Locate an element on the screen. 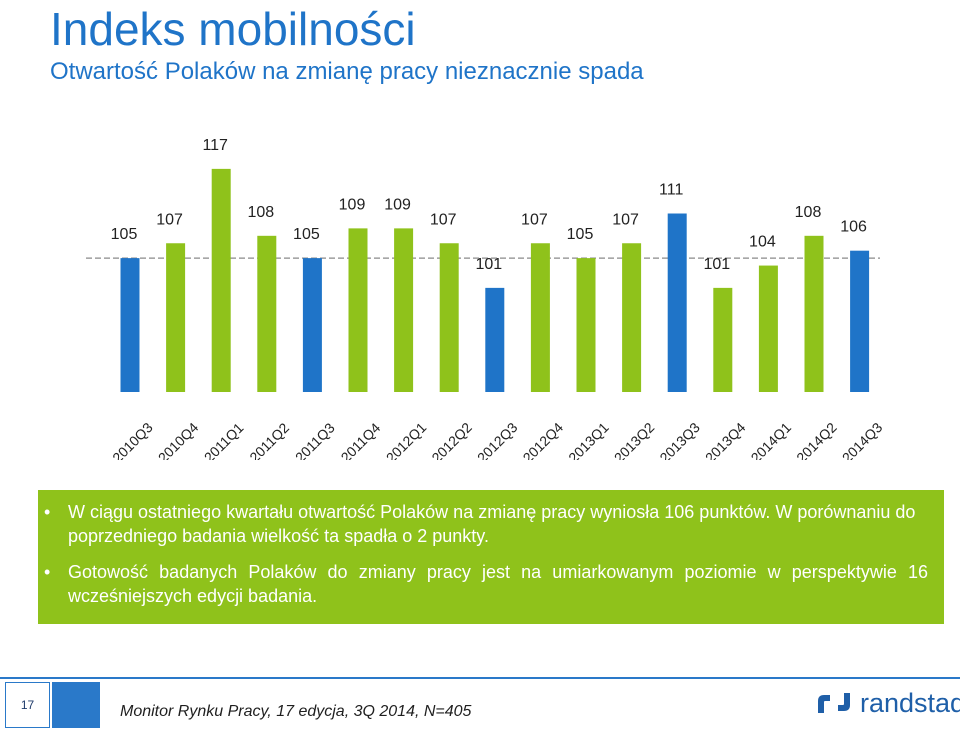  x-tick-label: 2012Q1 is located at coordinates (406, 439).